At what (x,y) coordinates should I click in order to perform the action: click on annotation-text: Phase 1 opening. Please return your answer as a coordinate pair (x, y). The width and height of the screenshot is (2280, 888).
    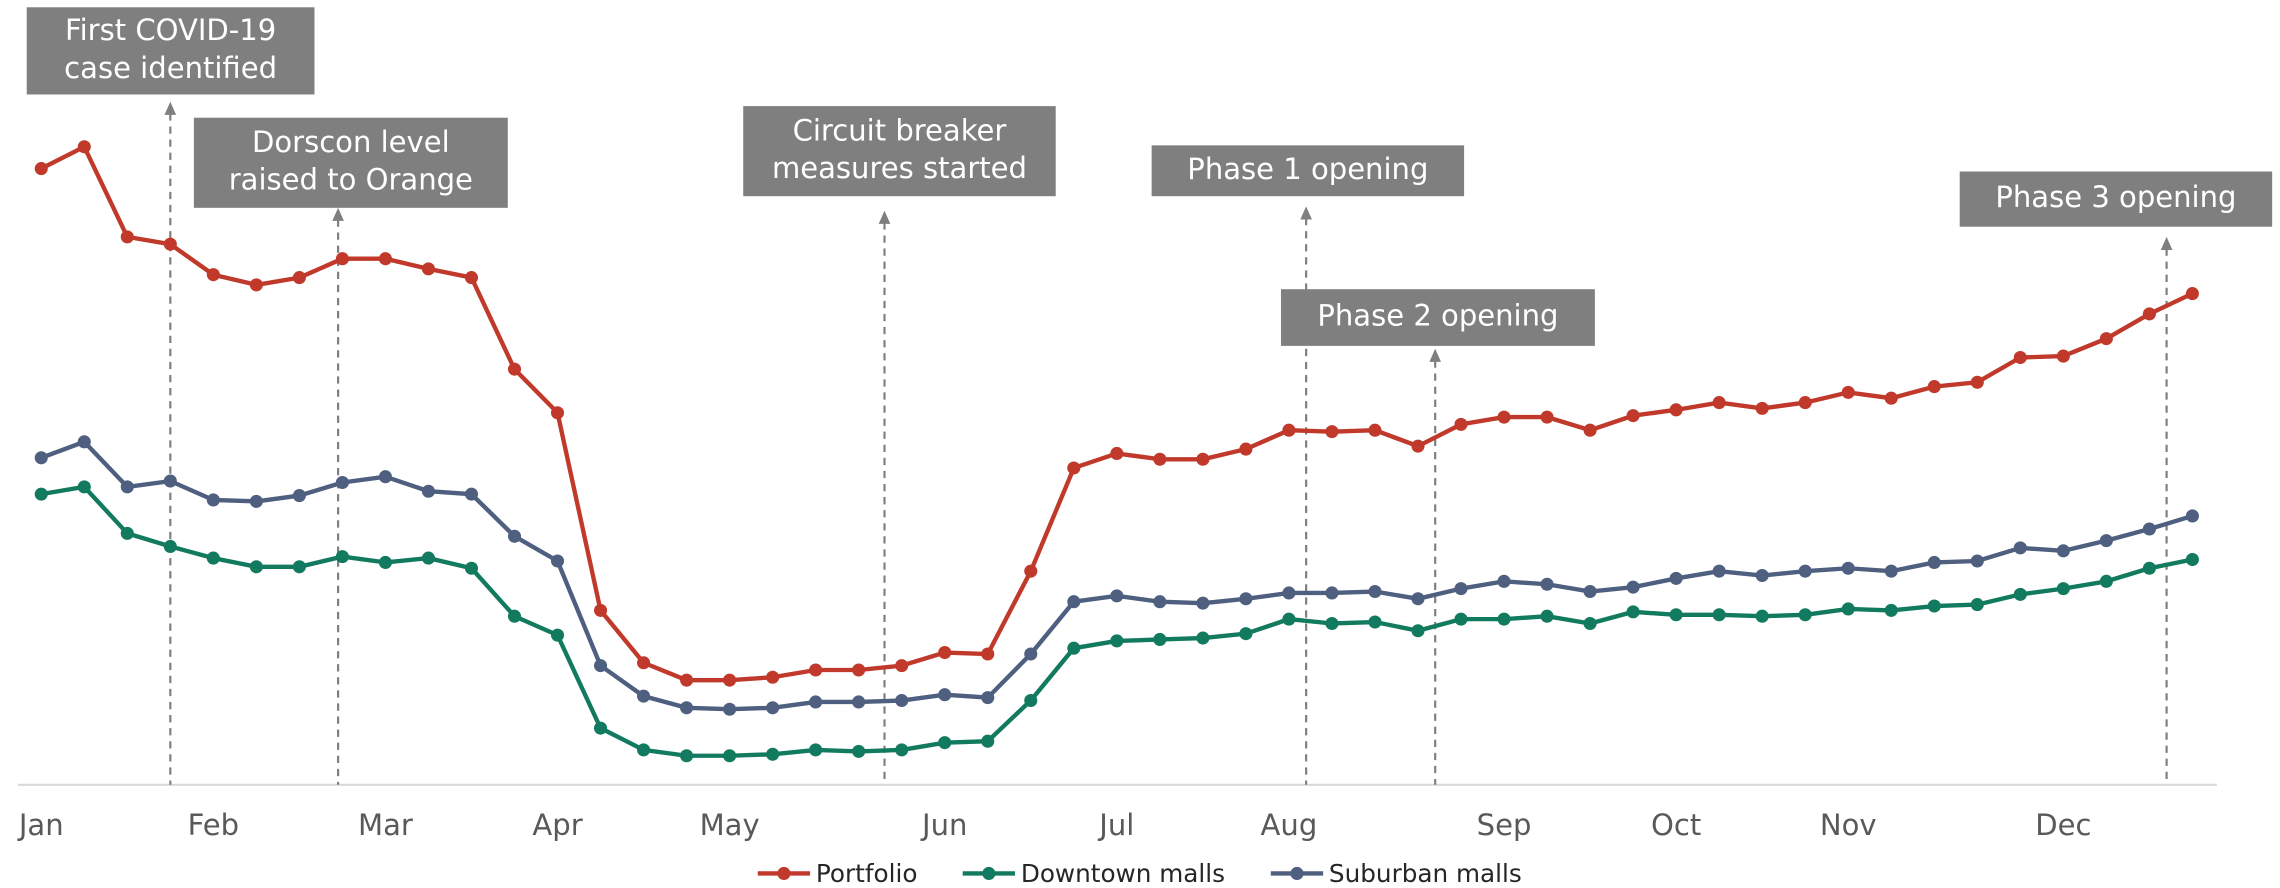
    Looking at the image, I should click on (1307, 169).